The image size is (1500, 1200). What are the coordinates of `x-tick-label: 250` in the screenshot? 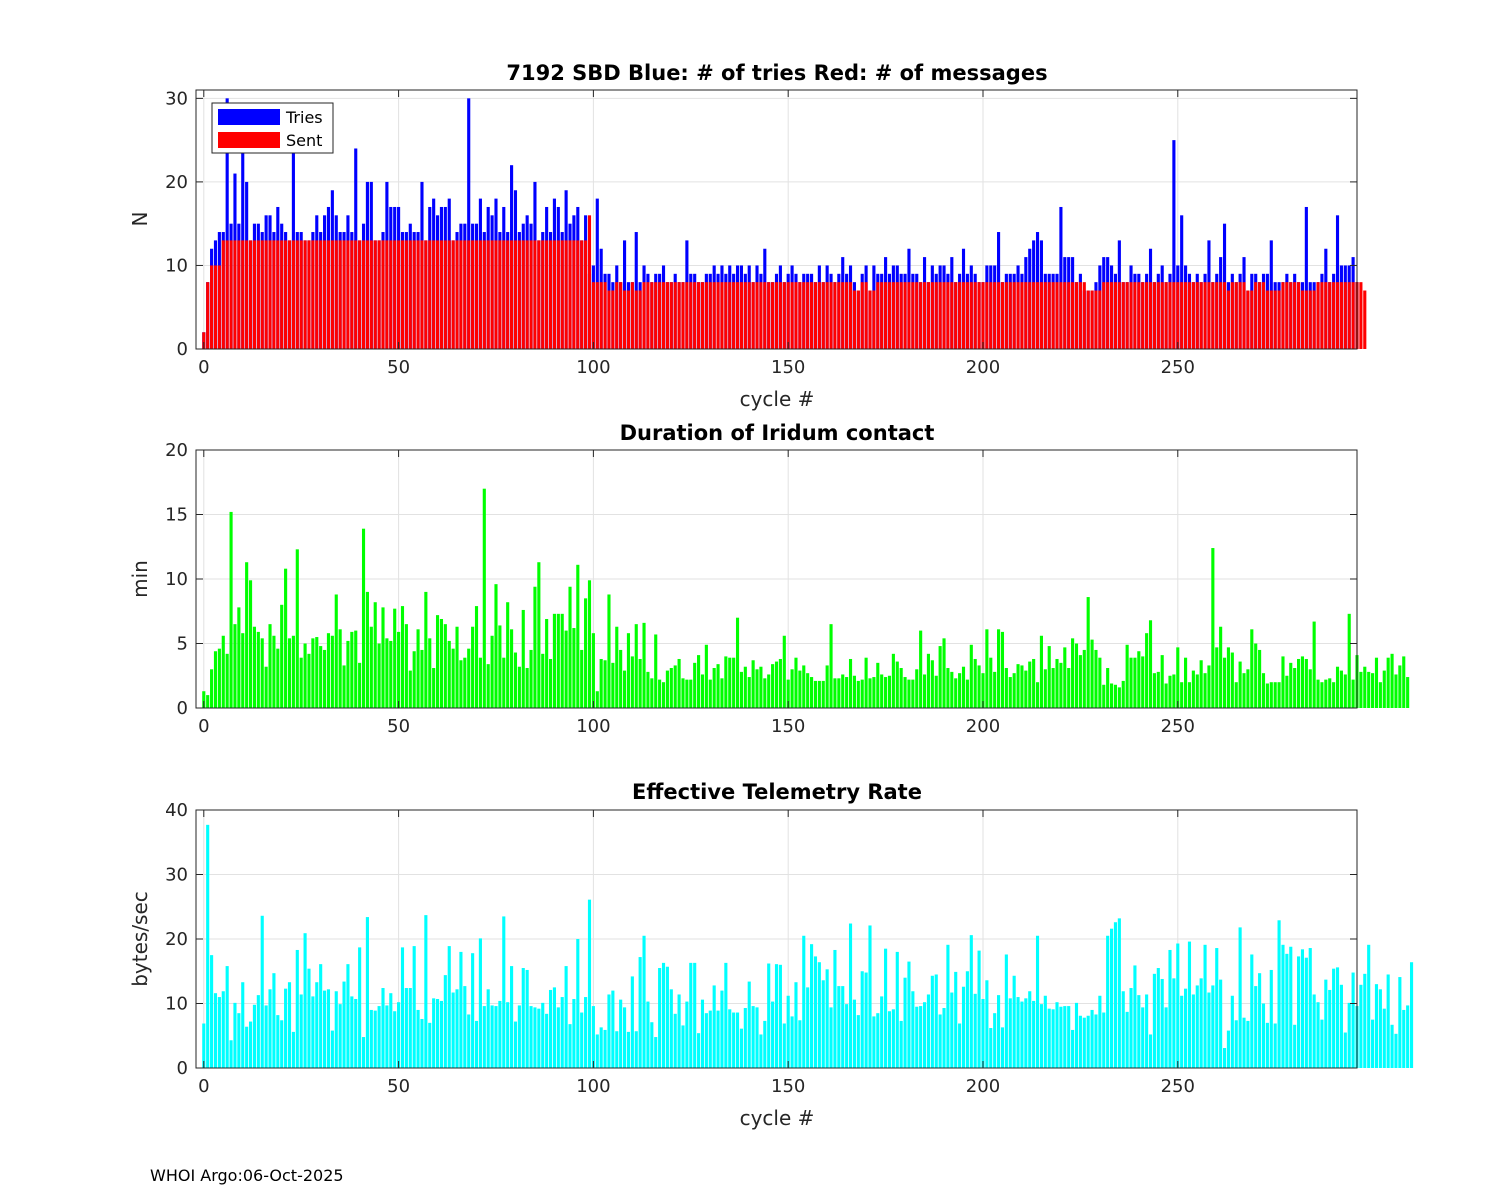 It's located at (1178, 1086).